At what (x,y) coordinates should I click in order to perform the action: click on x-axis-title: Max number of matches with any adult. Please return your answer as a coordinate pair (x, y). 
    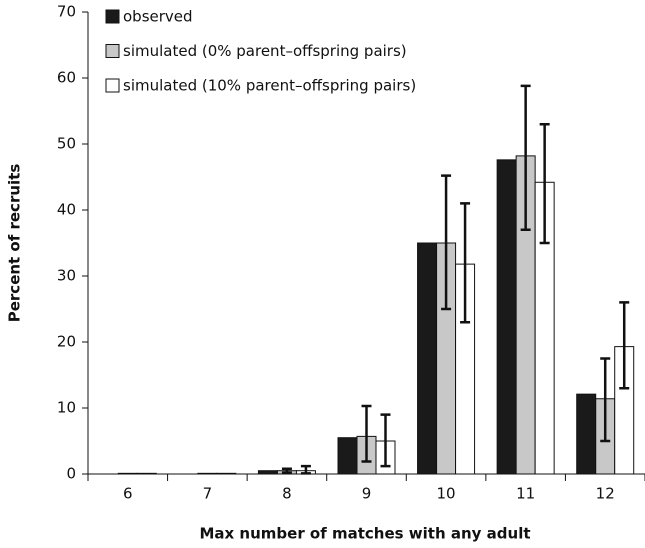
    Looking at the image, I should click on (364, 534).